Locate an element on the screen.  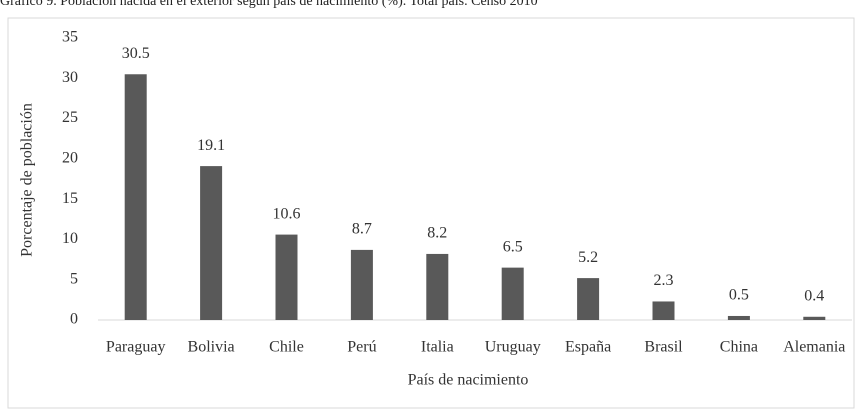
x-tick-label: Paraguay is located at coordinates (136, 347).